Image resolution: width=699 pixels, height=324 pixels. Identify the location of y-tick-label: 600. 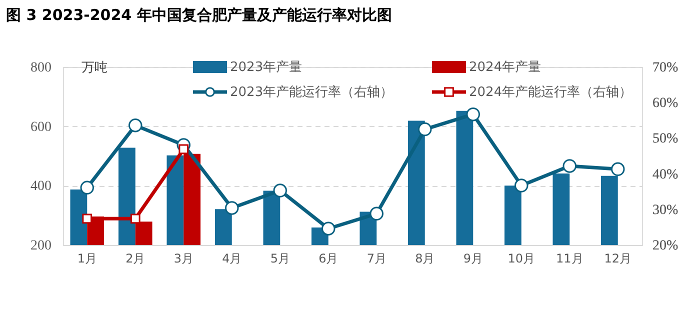
(41, 127).